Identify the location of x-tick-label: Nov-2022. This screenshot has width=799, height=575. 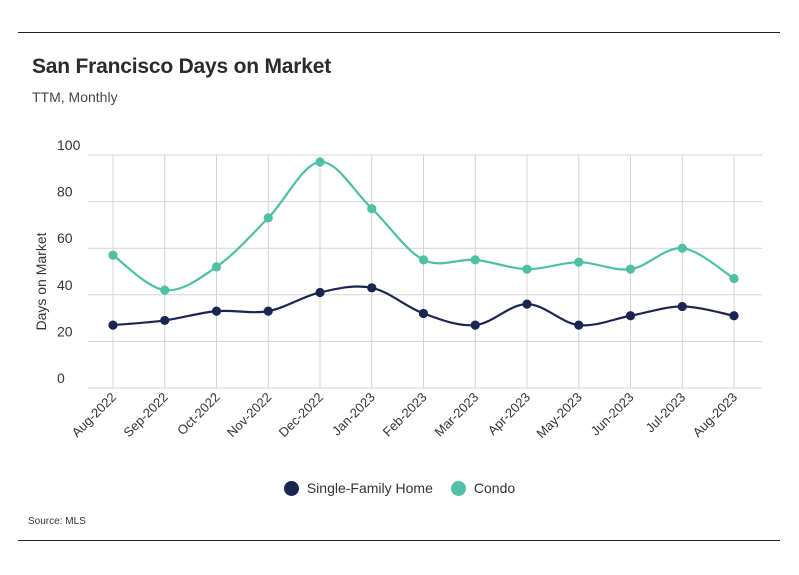
(249, 415).